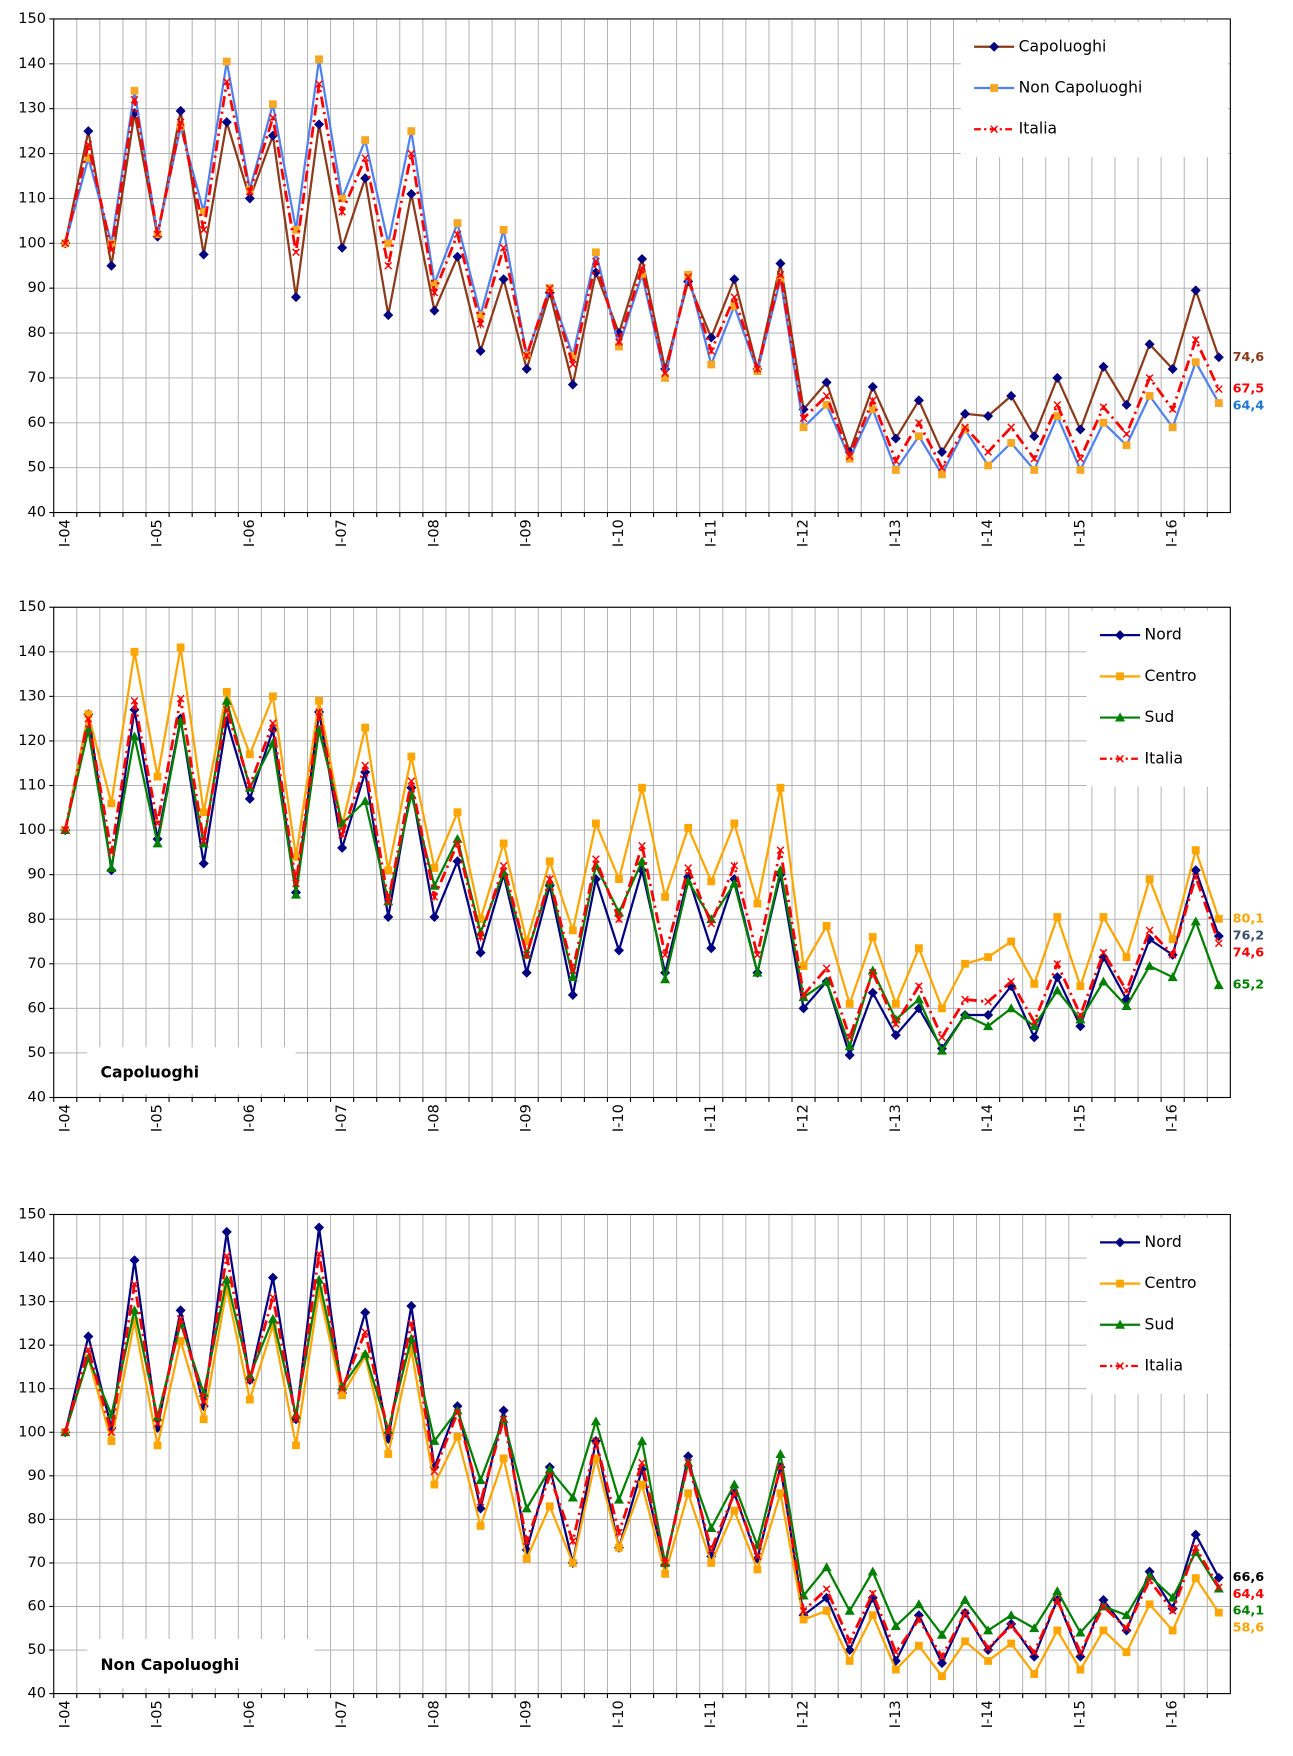 The width and height of the screenshot is (1293, 1756). What do you see at coordinates (37, 919) in the screenshot?
I see `y-tick-label: 80` at bounding box center [37, 919].